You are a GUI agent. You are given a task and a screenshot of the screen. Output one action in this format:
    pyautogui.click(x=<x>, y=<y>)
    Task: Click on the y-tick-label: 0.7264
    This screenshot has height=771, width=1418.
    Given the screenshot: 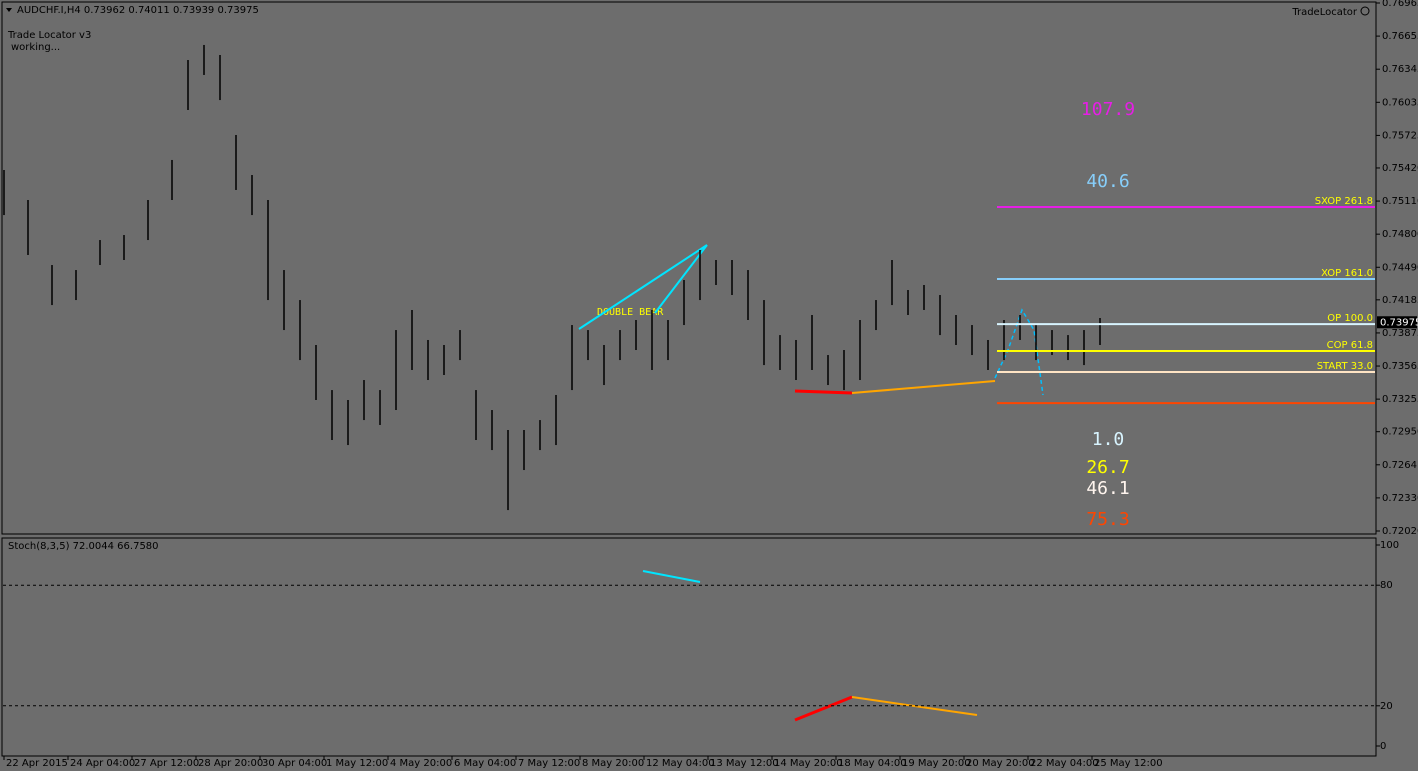 What is the action you would take?
    pyautogui.click(x=1399, y=465)
    